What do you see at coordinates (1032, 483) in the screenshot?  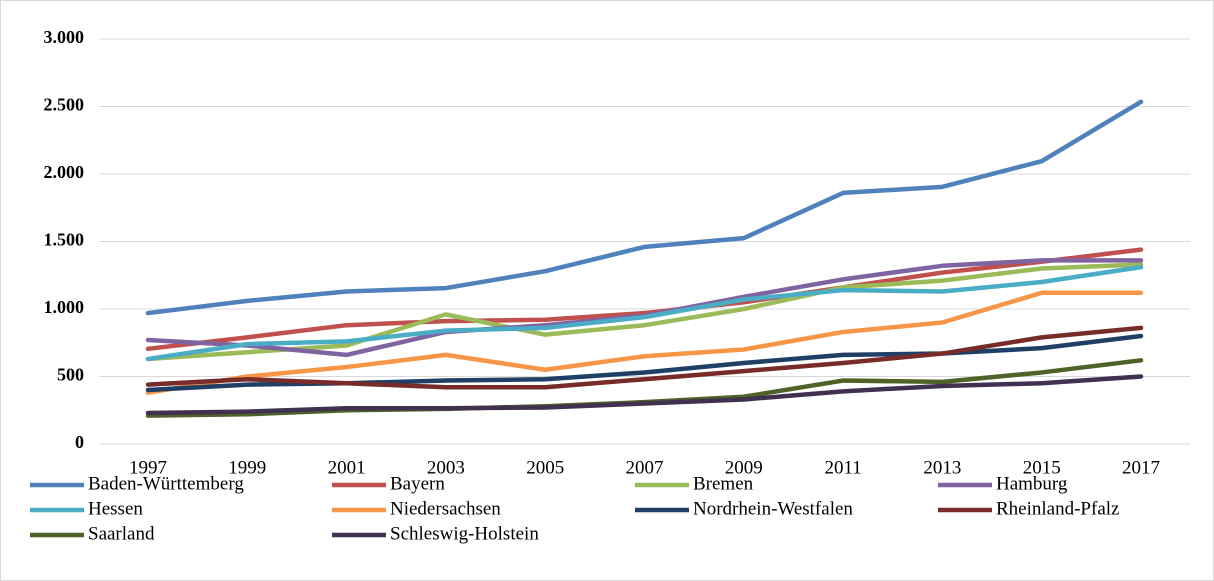 I see `legend-label: Hamburg` at bounding box center [1032, 483].